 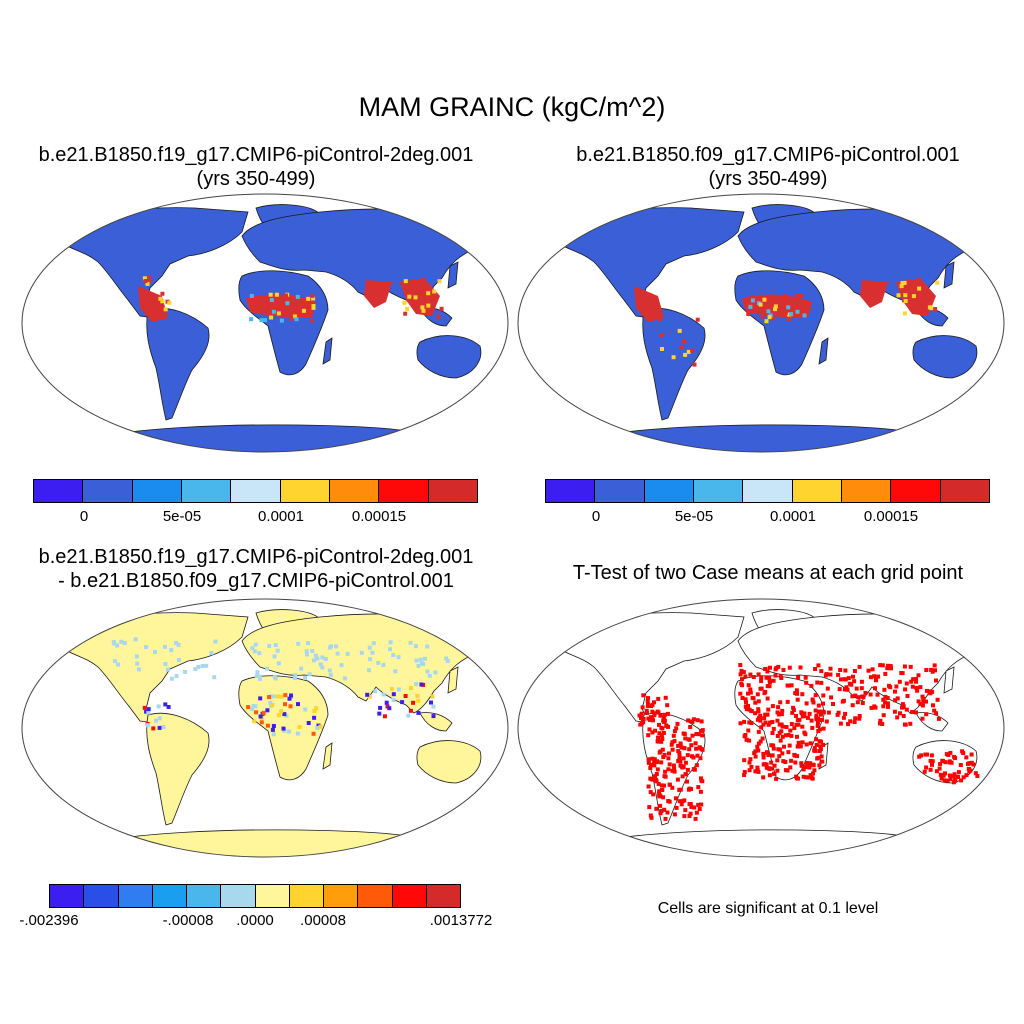 I want to click on map2-japan, so click(x=949, y=275).